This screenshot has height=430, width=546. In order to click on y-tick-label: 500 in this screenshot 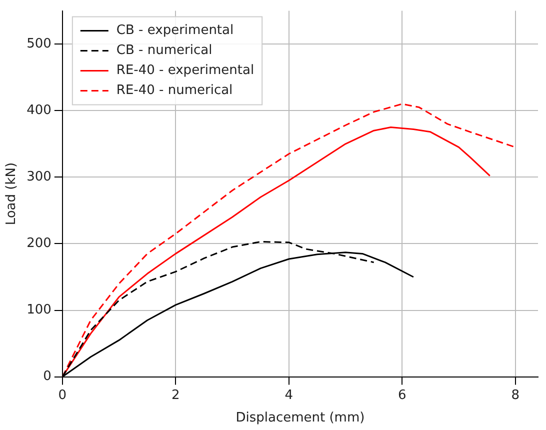, I will do `click(39, 44)`.